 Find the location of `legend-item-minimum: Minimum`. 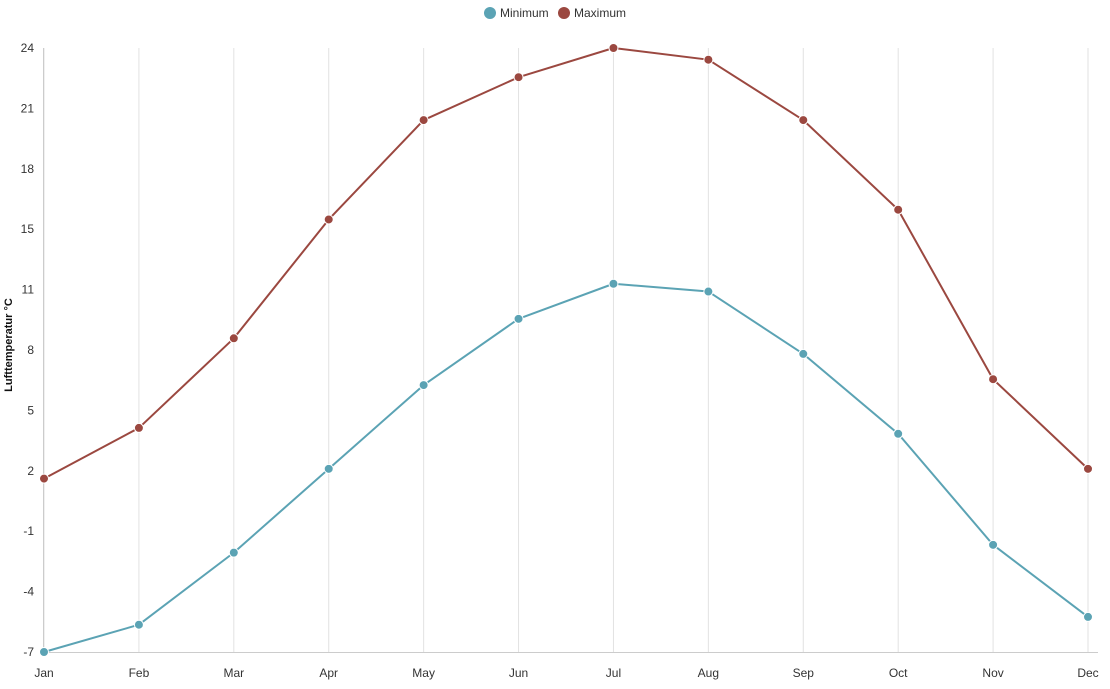

legend-item-minimum: Minimum is located at coordinates (516, 13).